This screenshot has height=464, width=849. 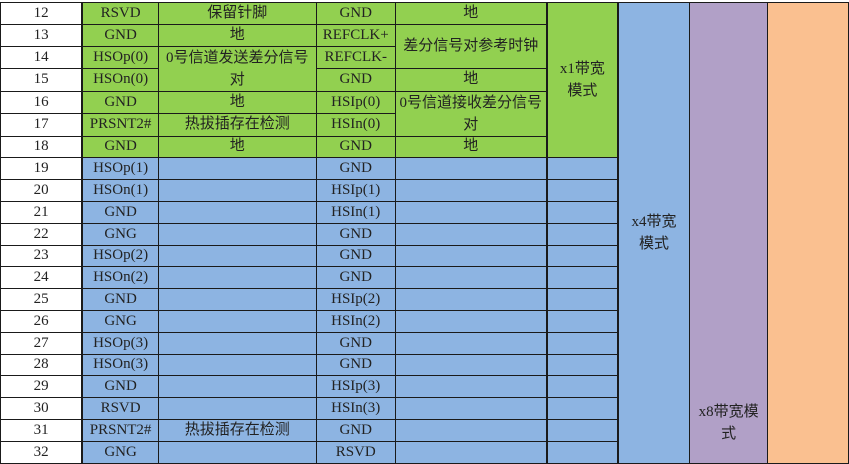 What do you see at coordinates (237, 13) in the screenshot?
I see `side-a-description-cell: 保留针脚` at bounding box center [237, 13].